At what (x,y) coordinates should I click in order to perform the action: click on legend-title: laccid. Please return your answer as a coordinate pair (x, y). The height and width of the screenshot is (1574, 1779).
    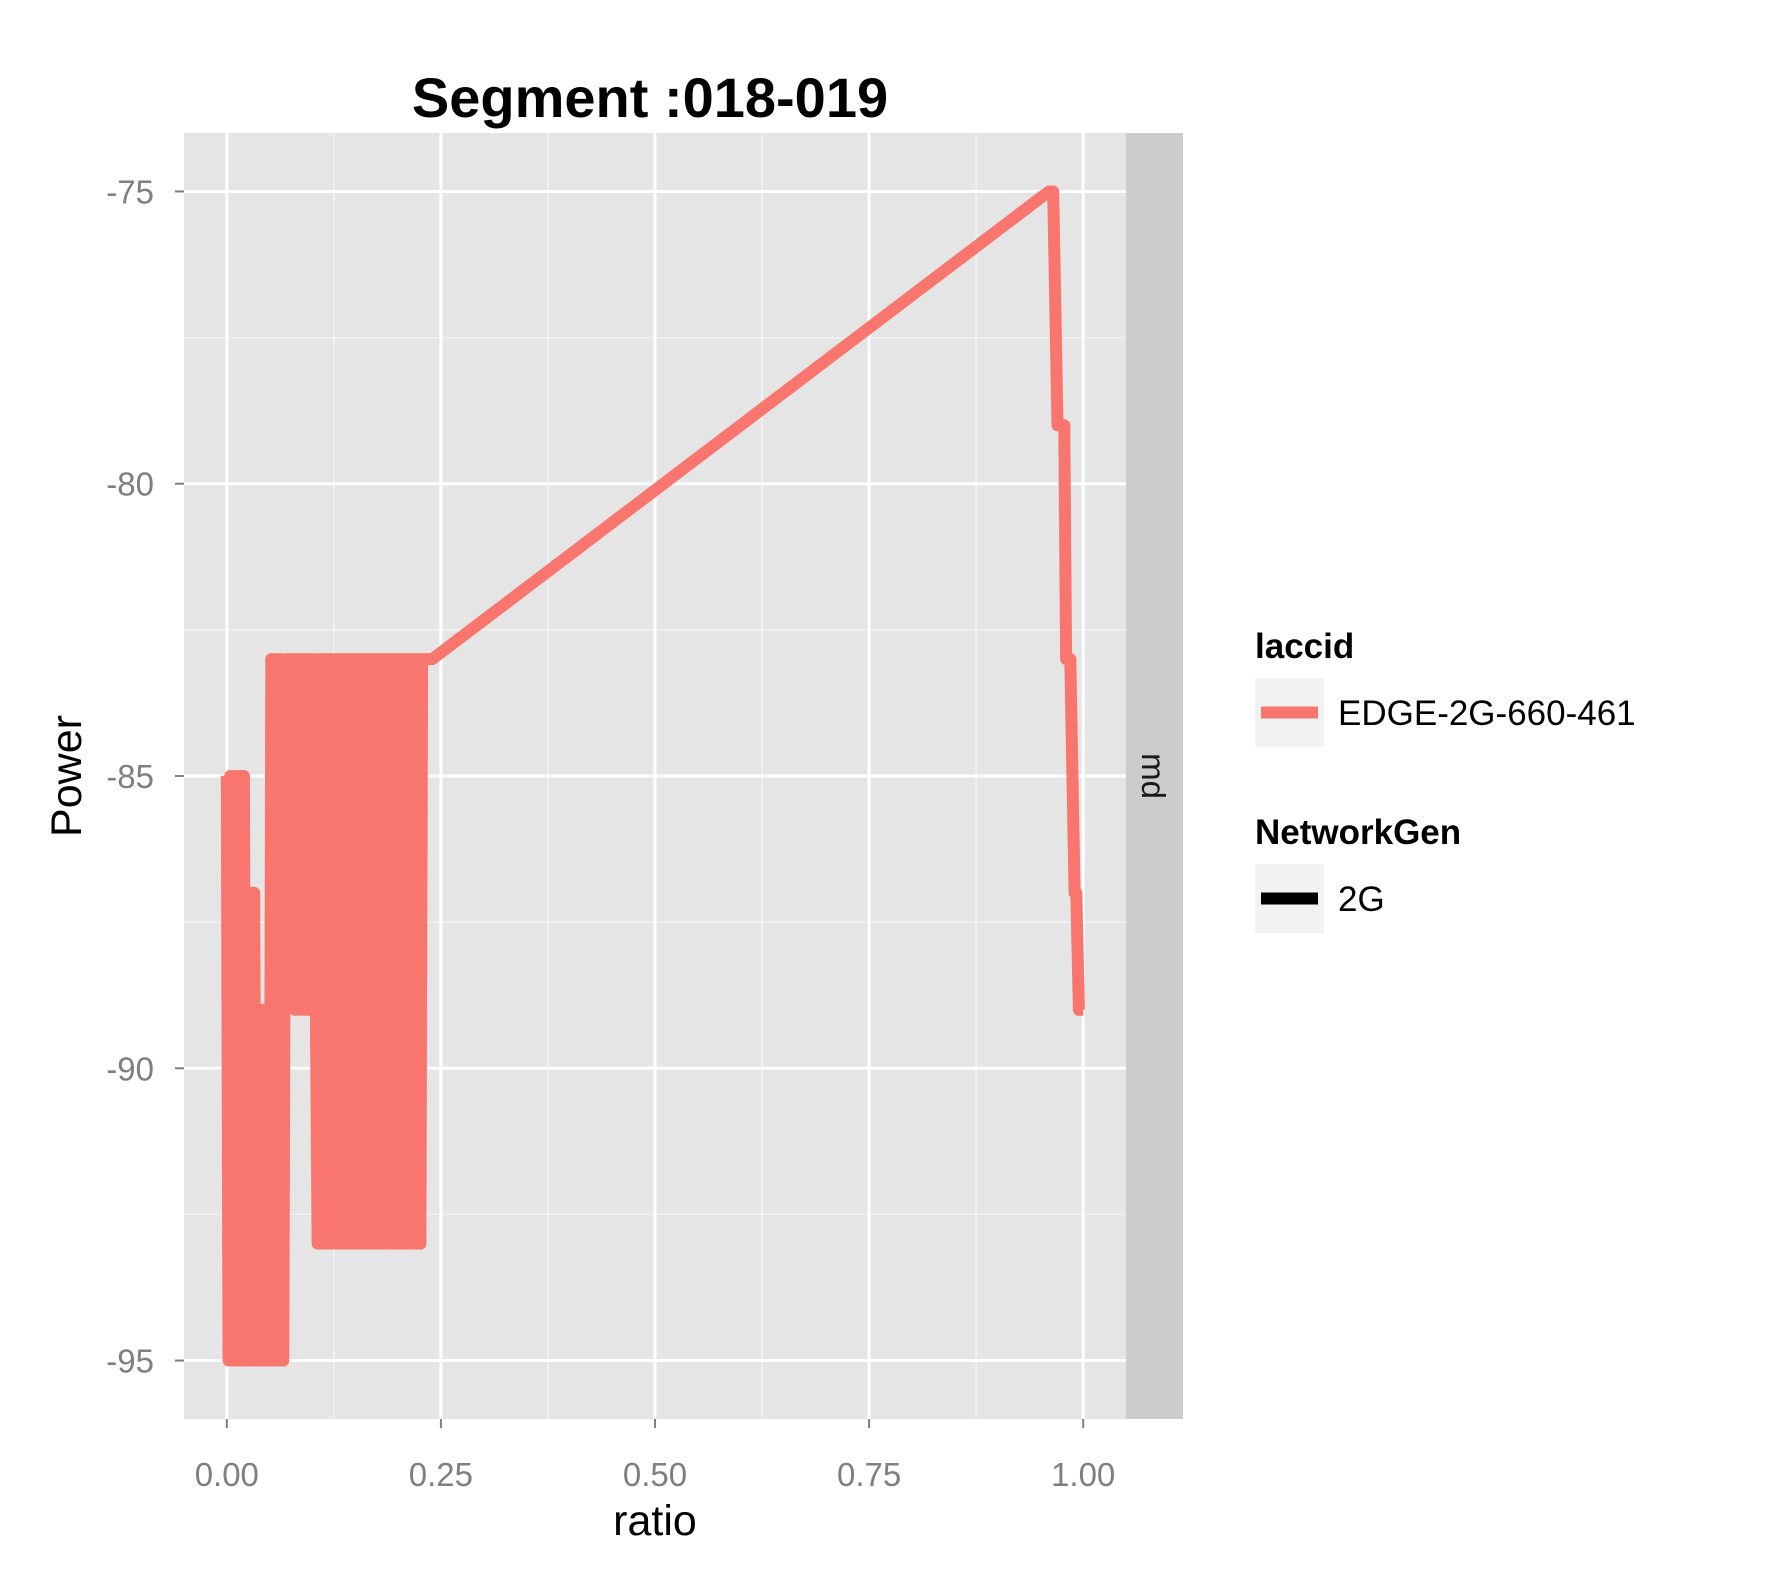
    Looking at the image, I should click on (1304, 646).